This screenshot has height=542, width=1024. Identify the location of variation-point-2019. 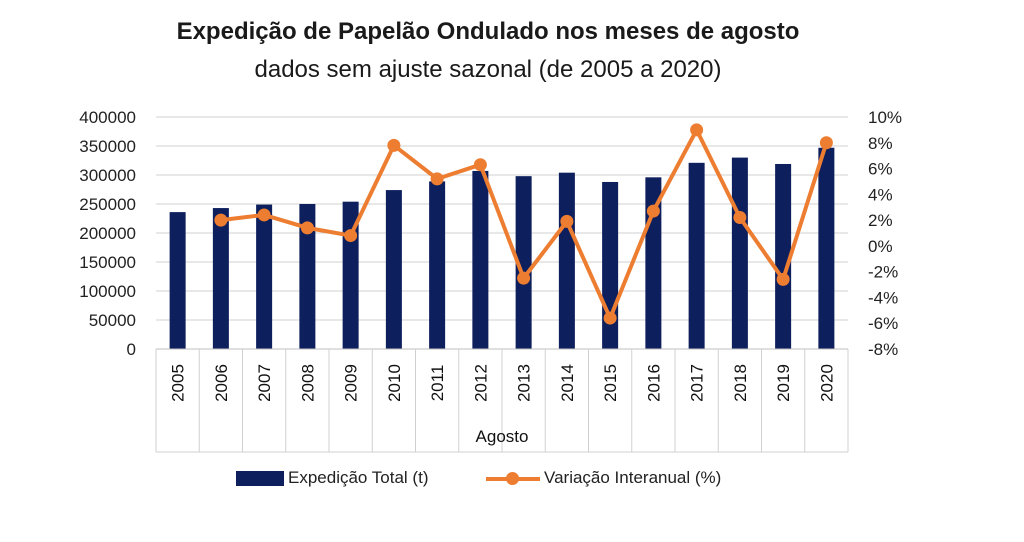
(783, 279).